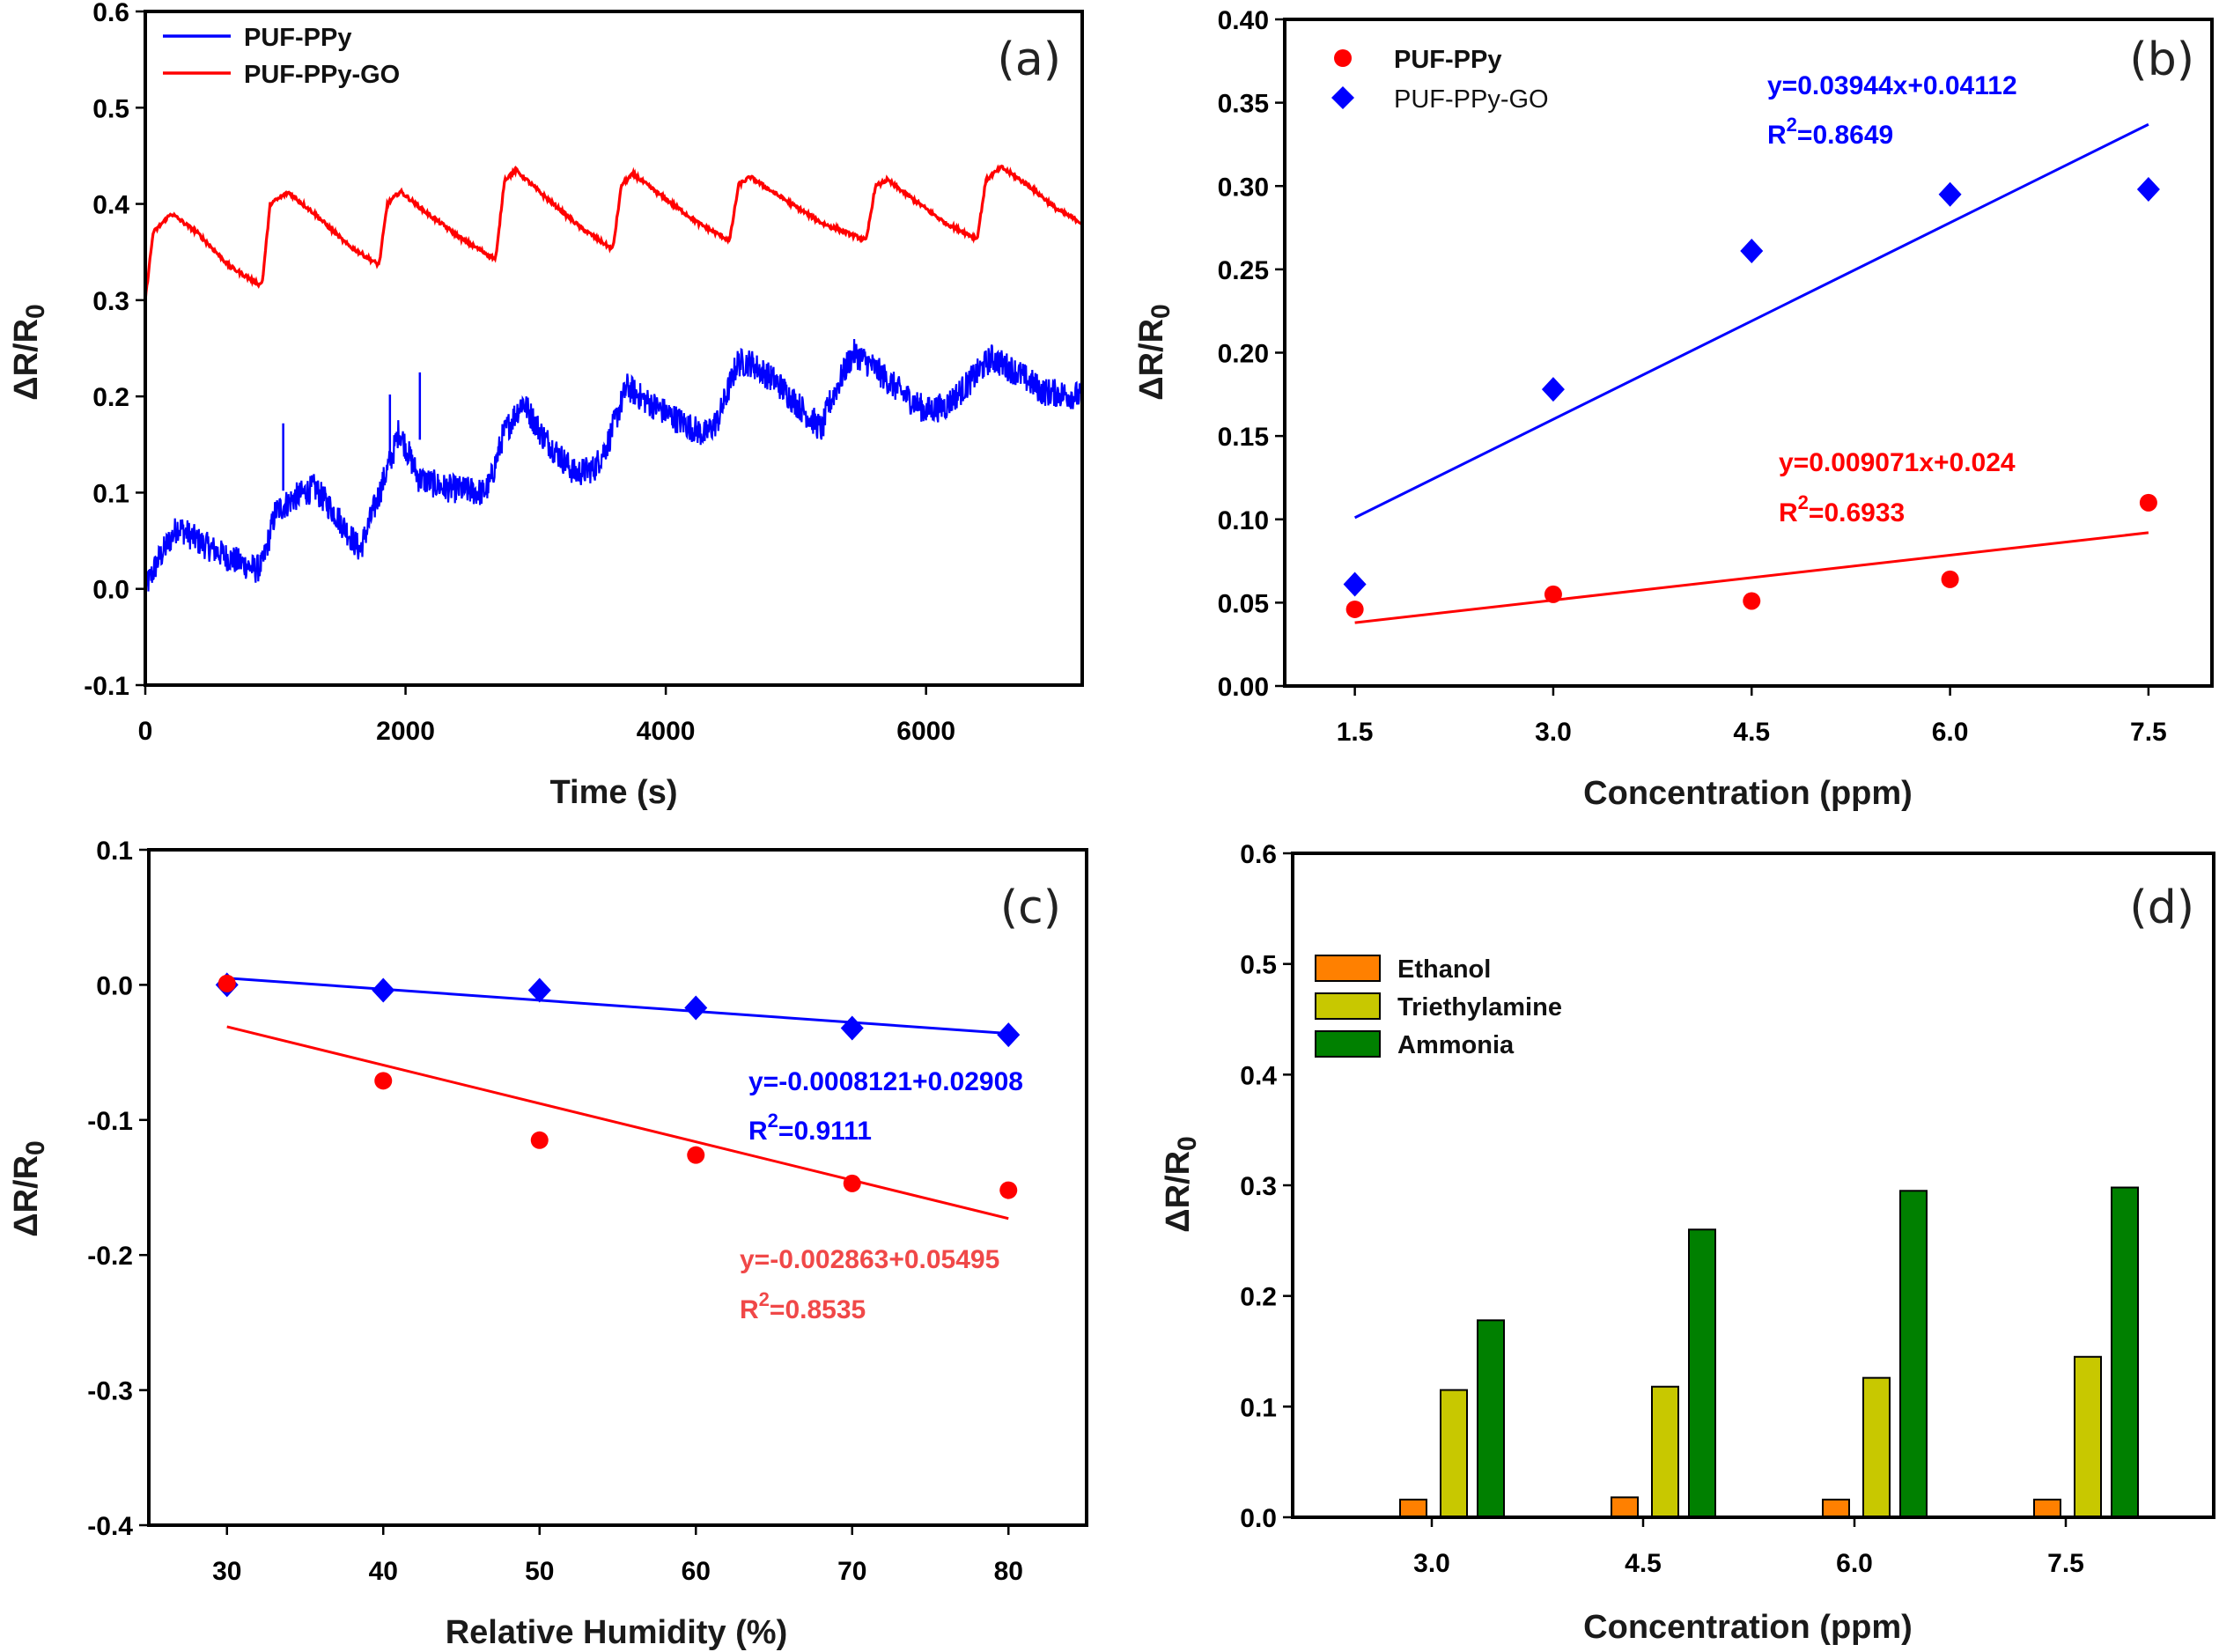 The image size is (2219, 1652). I want to click on y-tick-label: 0.10, so click(1243, 520).